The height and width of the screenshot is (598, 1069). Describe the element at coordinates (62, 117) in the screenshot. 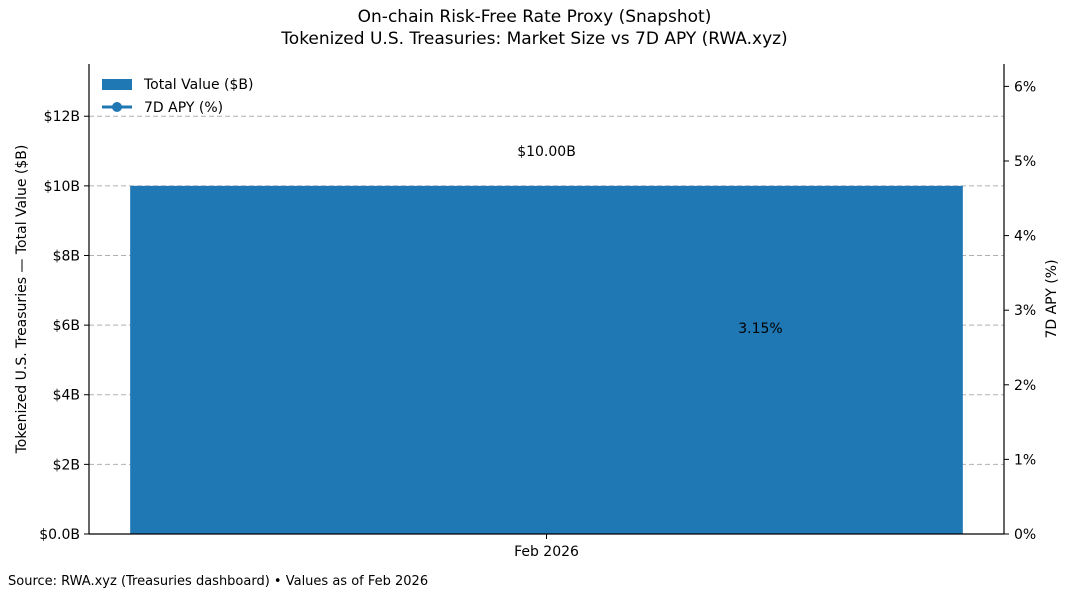

I see `y-tick-label: $12B` at that location.